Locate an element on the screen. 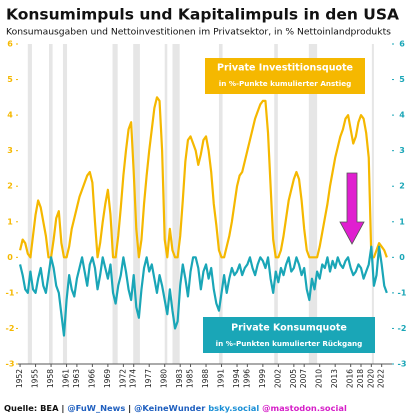 Image resolution: width=412 pixels, height=420 pixels. x-tick-label: 1980 is located at coordinates (164, 378).